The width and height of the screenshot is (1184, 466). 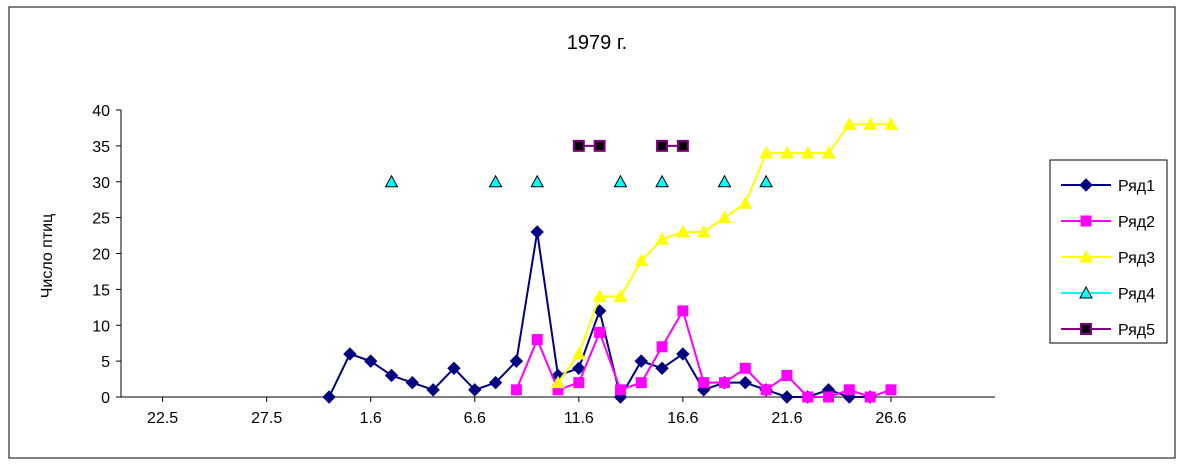 I want to click on y-tick-label: 35, so click(x=101, y=147).